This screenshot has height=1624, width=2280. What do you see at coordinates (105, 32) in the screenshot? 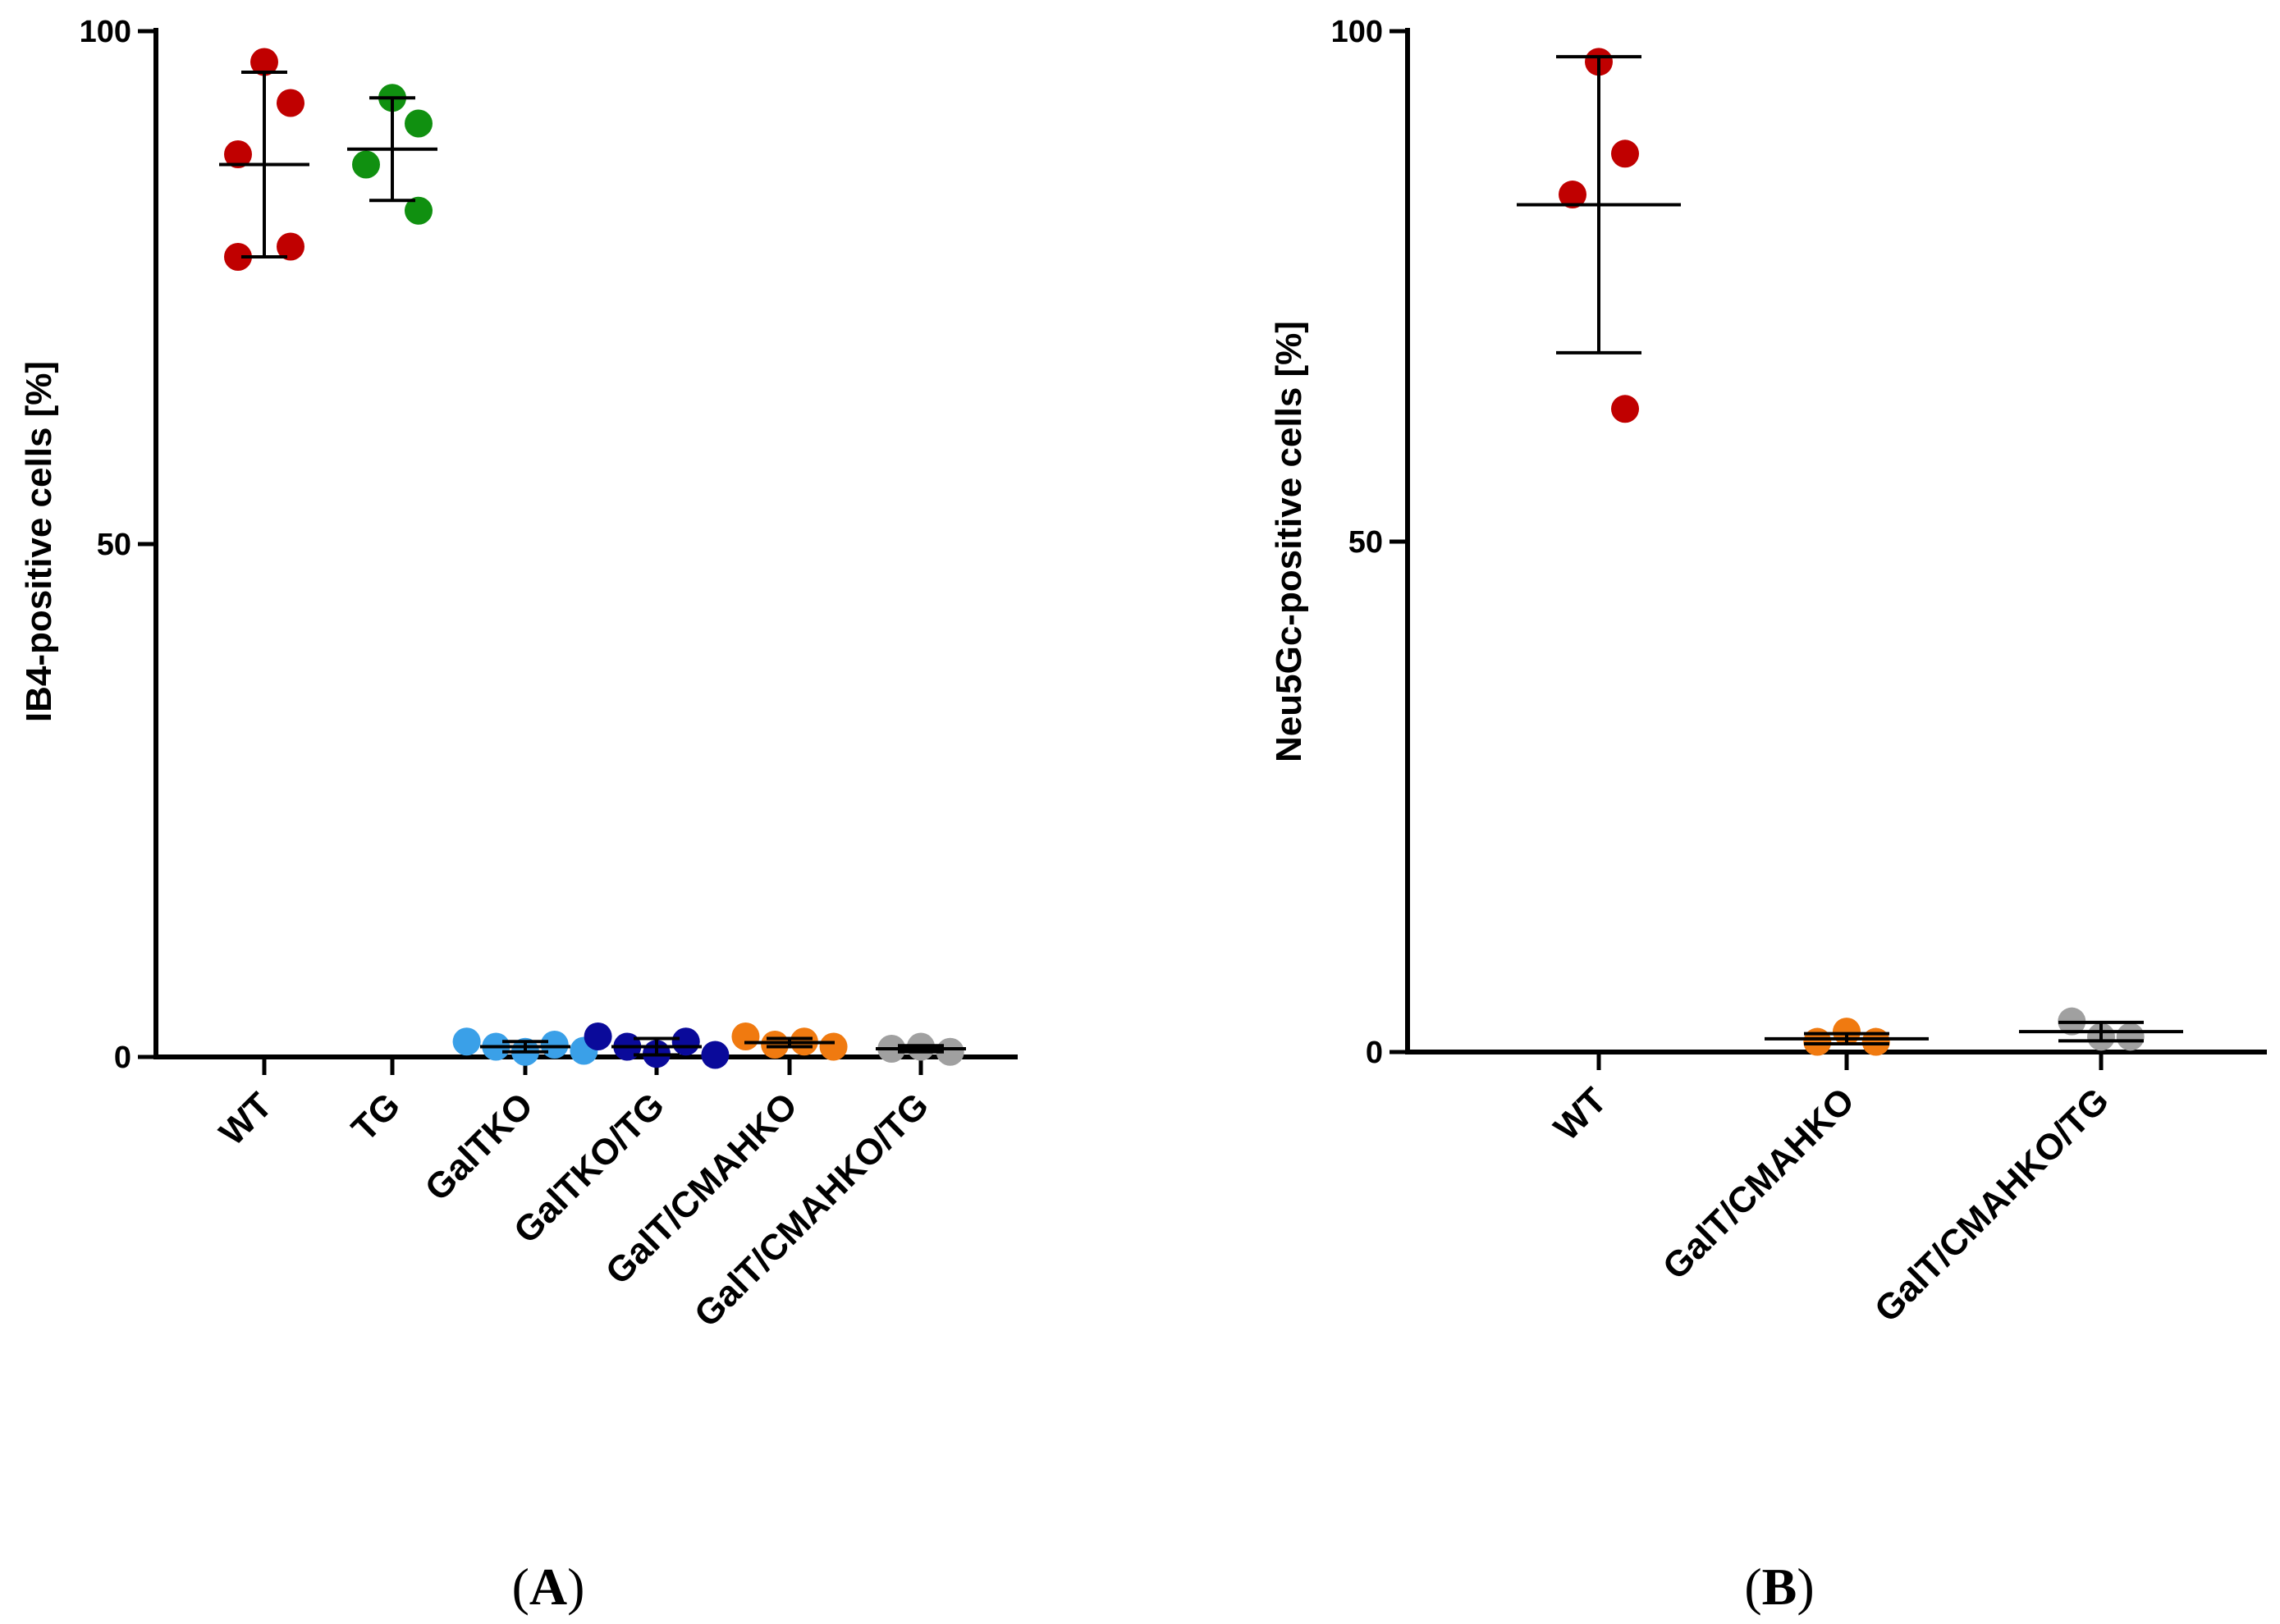
I see `panel-a-y-tick-label: 100` at bounding box center [105, 32].